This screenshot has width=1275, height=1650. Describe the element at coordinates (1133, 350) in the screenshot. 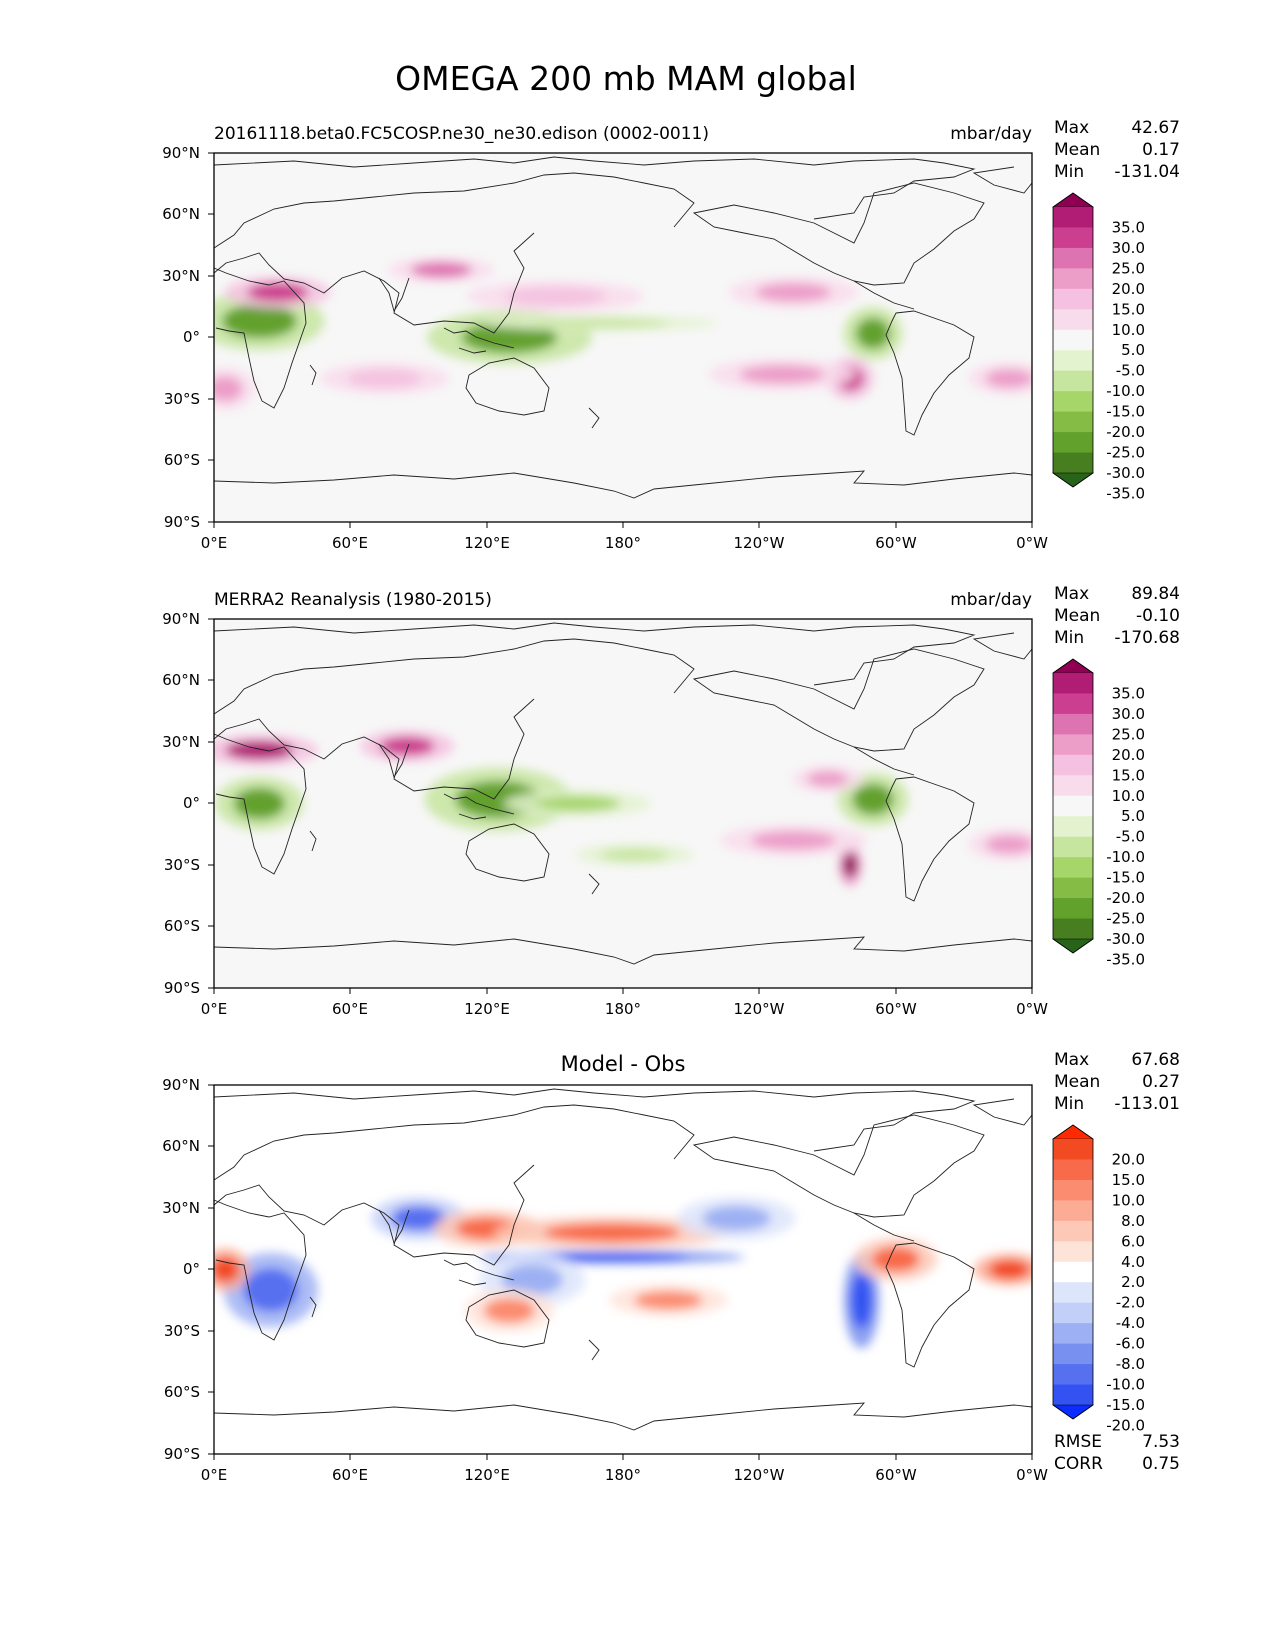

I see `colorbar-tick-label: 5.0` at that location.